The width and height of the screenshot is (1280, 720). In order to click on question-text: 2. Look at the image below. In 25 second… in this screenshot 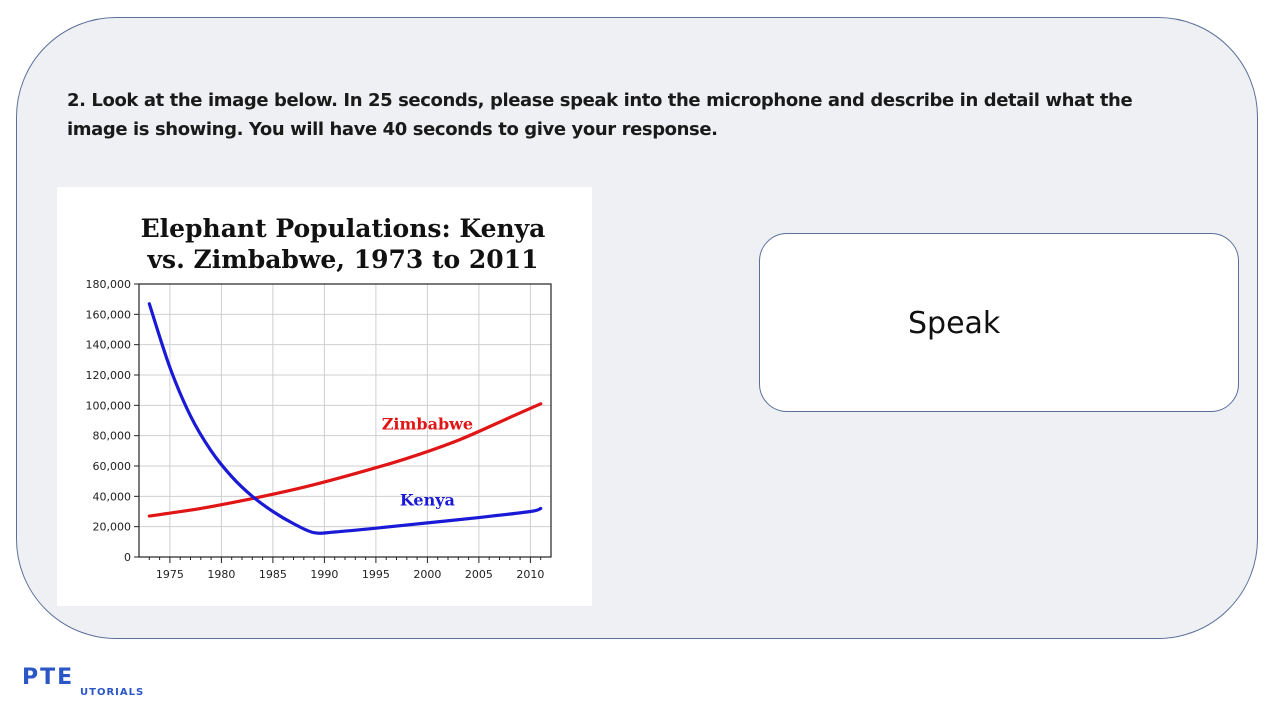, I will do `click(600, 115)`.